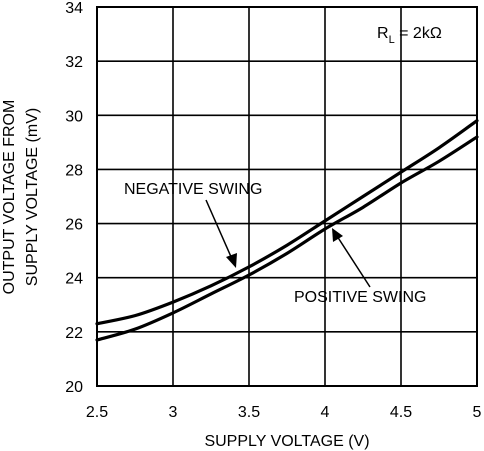 This screenshot has height=451, width=484. What do you see at coordinates (74, 225) in the screenshot?
I see `y-tick-label: 26` at bounding box center [74, 225].